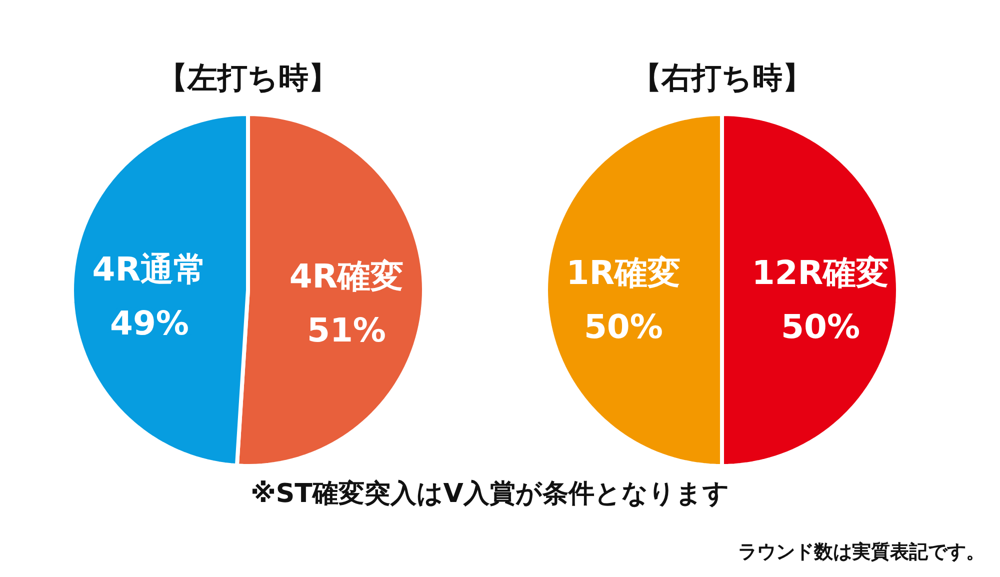  What do you see at coordinates (722, 78) in the screenshot?
I see `chart-title: 【右打ち時】` at bounding box center [722, 78].